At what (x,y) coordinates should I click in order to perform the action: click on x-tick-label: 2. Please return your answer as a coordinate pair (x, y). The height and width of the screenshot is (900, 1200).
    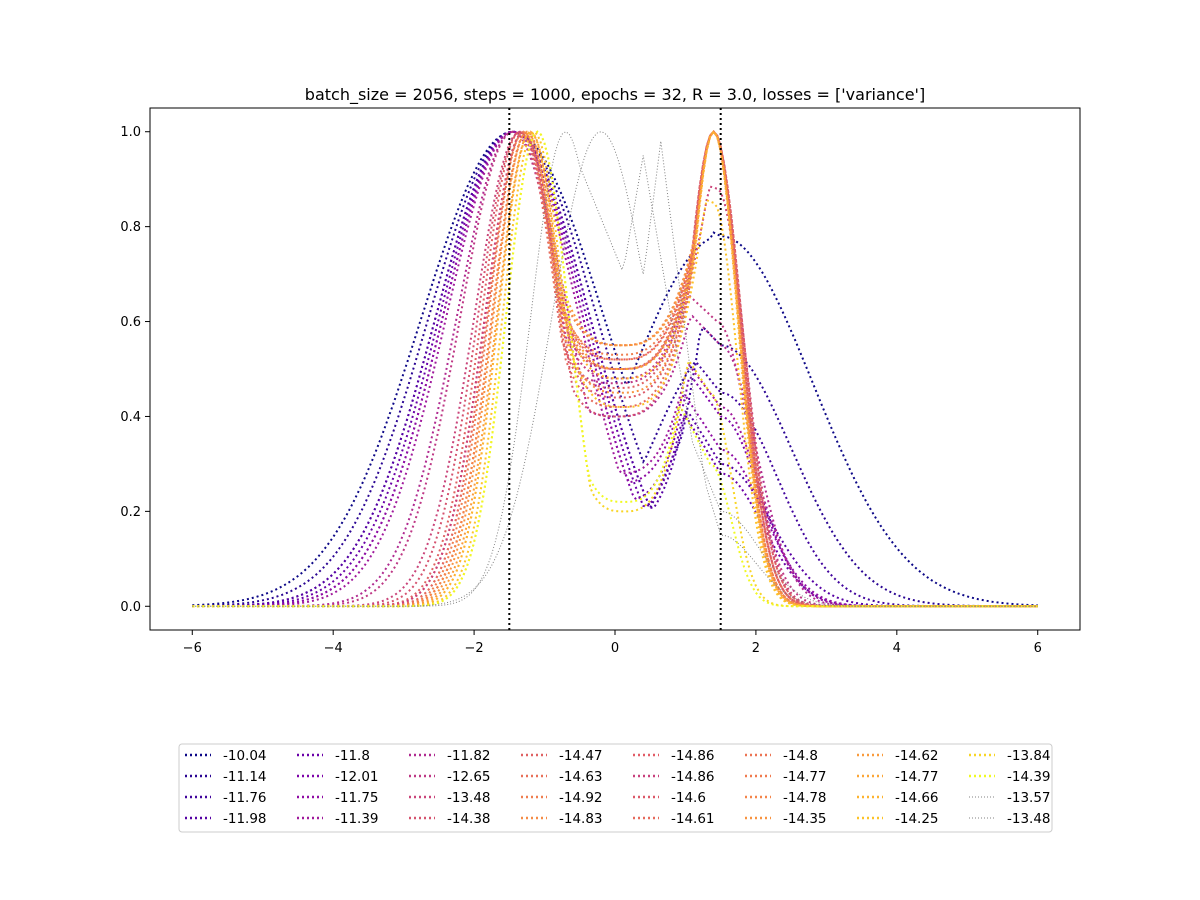
    Looking at the image, I should click on (756, 648).